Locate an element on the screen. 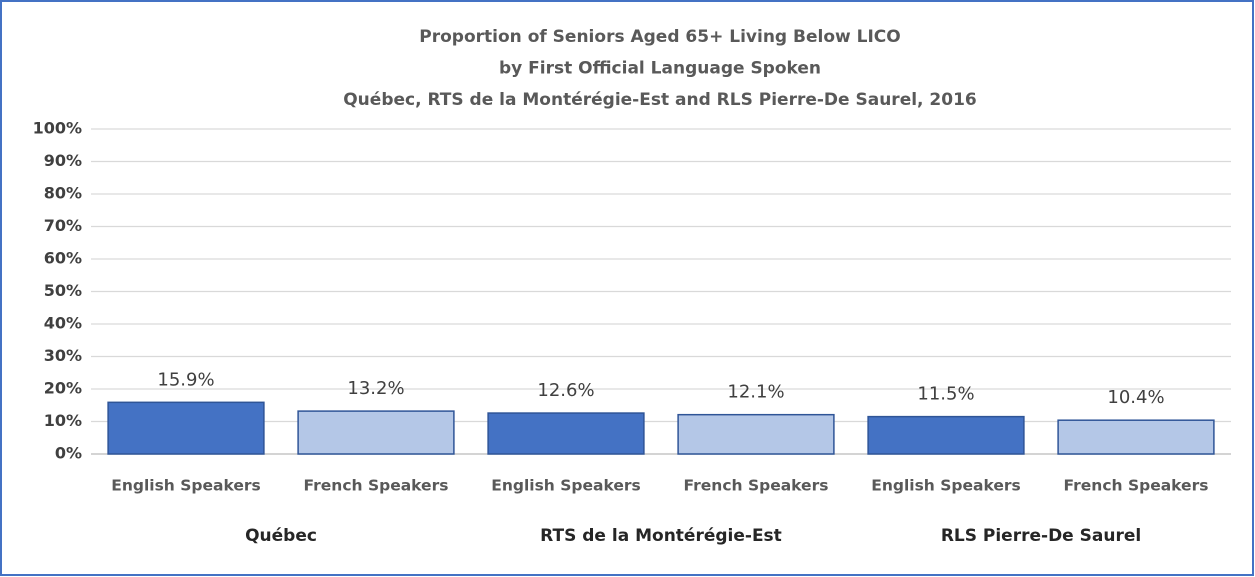 The width and height of the screenshot is (1255, 577). group-label: RLS Pierre-De Saurel is located at coordinates (1041, 536).